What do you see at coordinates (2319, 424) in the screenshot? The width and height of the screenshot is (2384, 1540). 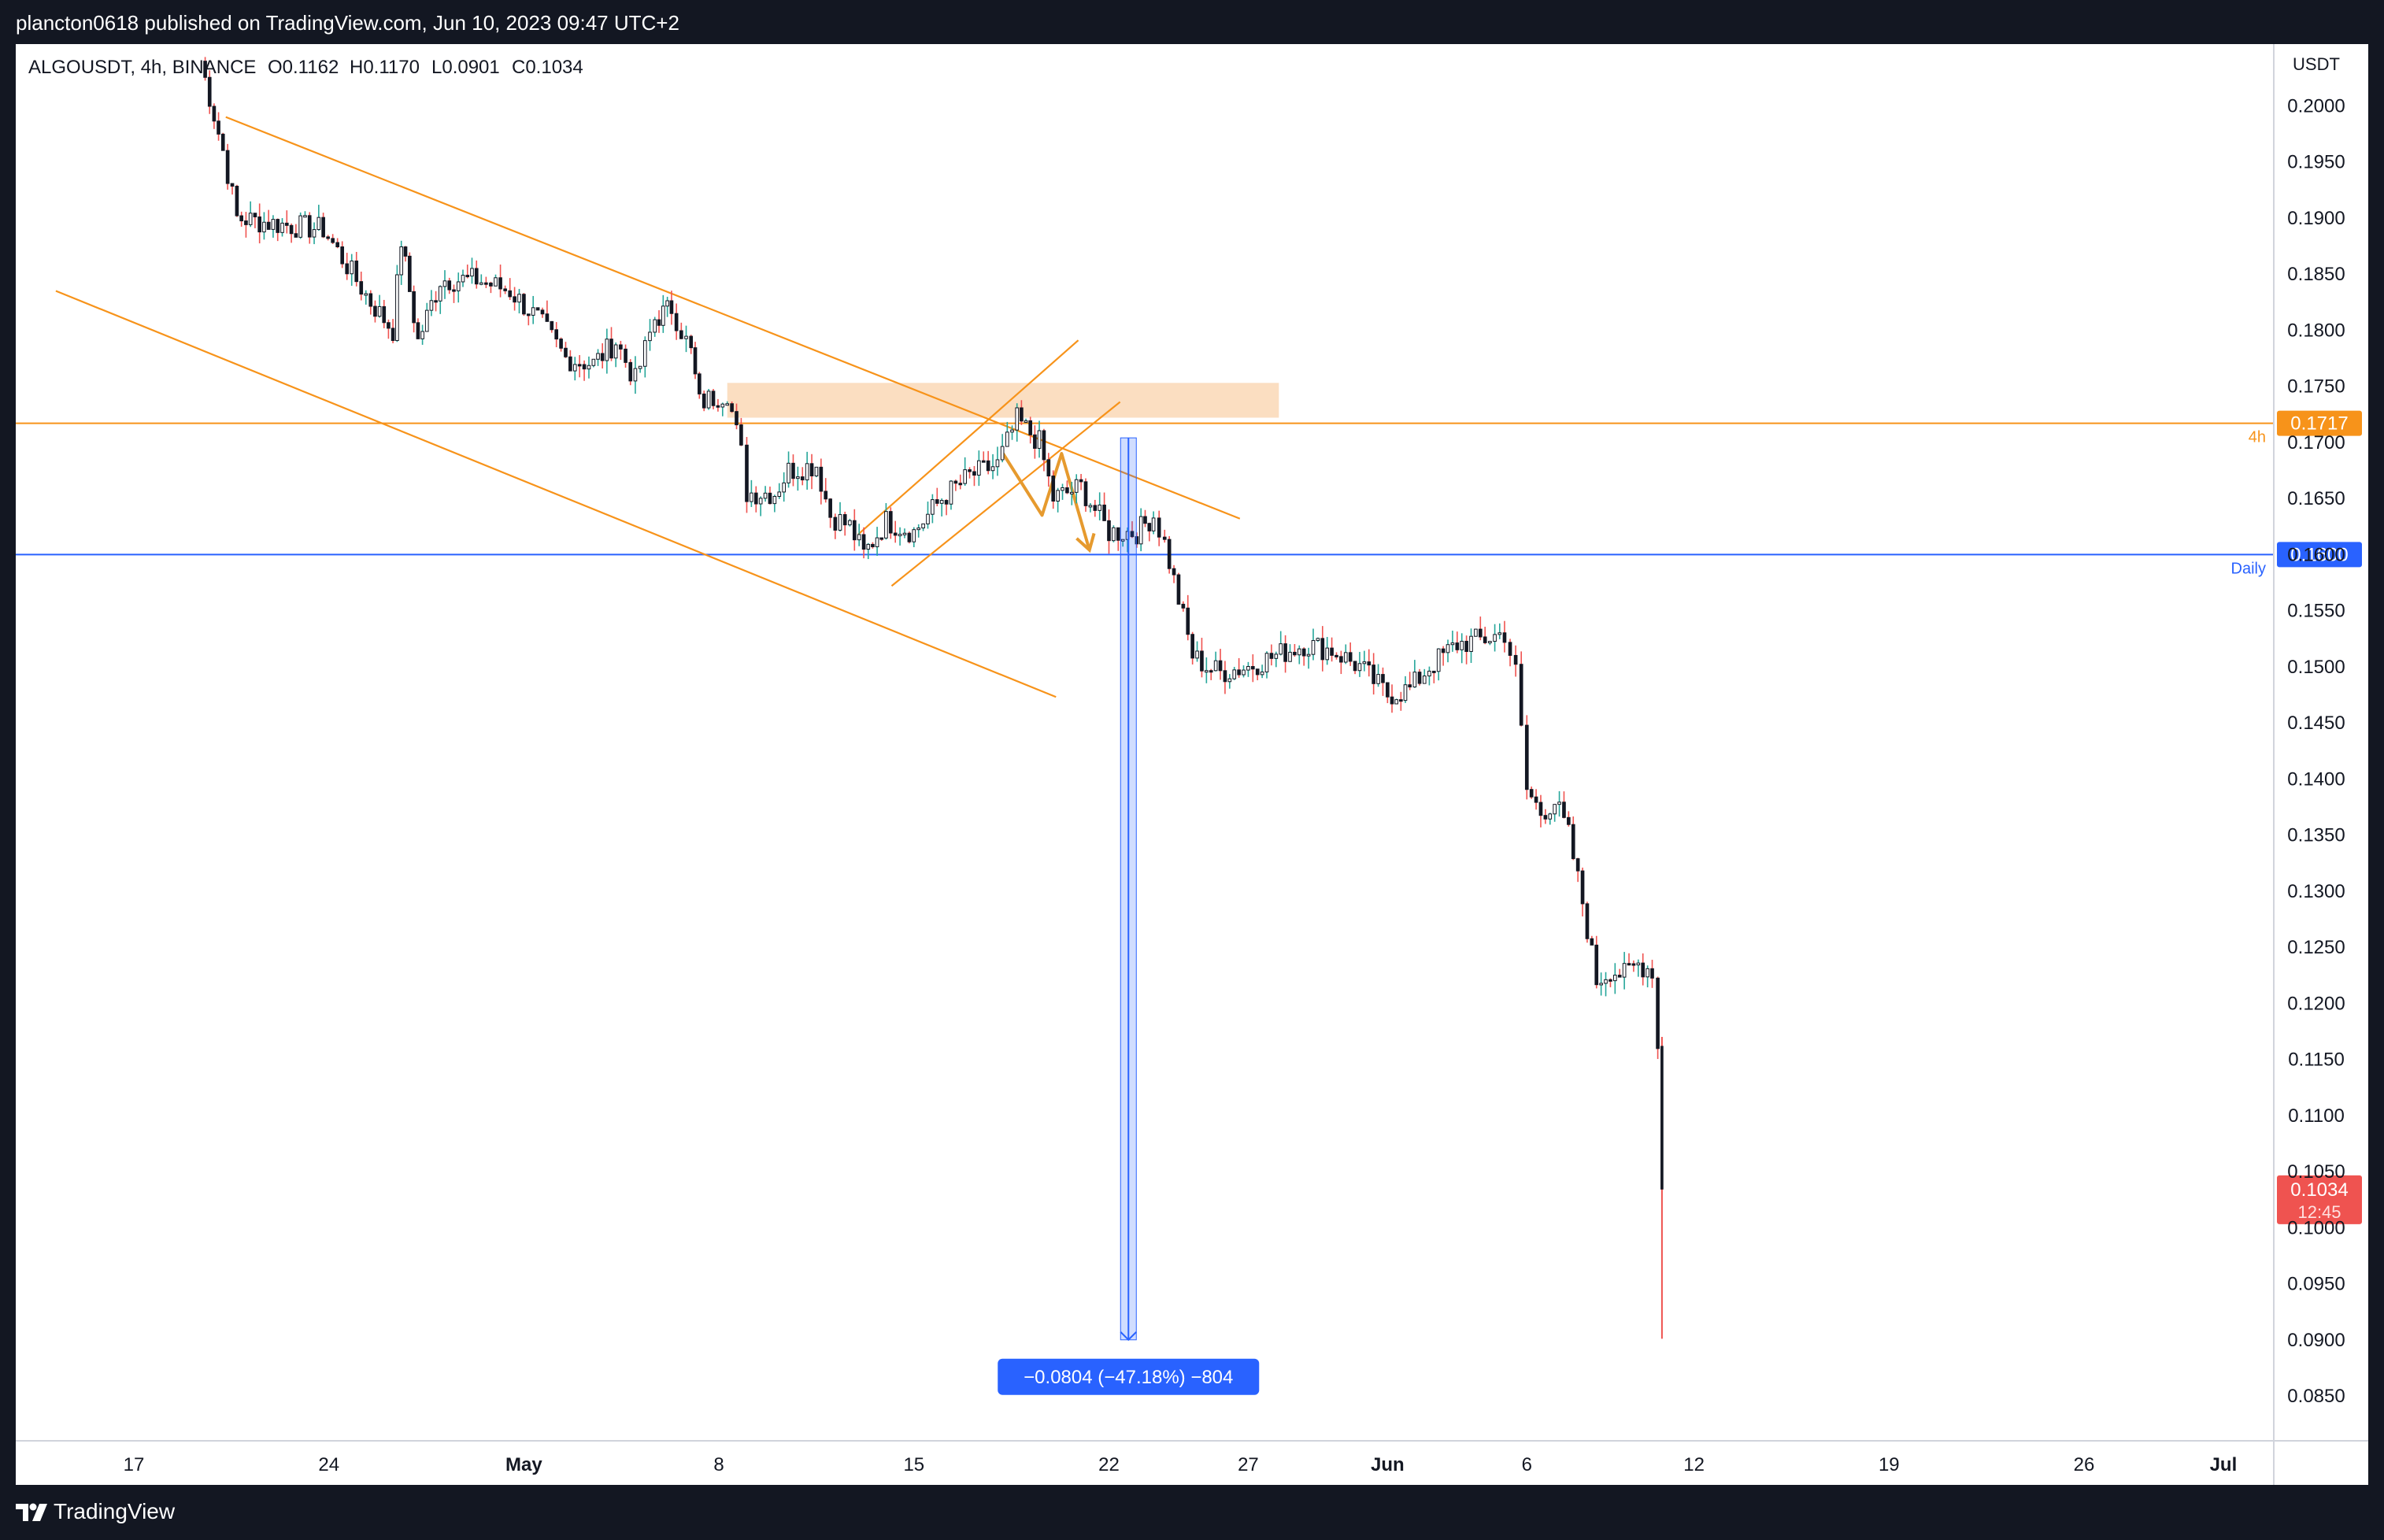 I see `level-price-label: 0.1717` at bounding box center [2319, 424].